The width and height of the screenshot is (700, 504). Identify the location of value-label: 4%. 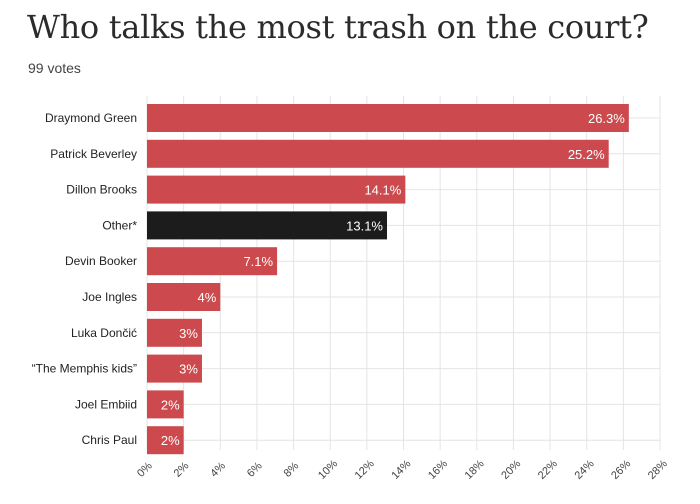
(206, 297).